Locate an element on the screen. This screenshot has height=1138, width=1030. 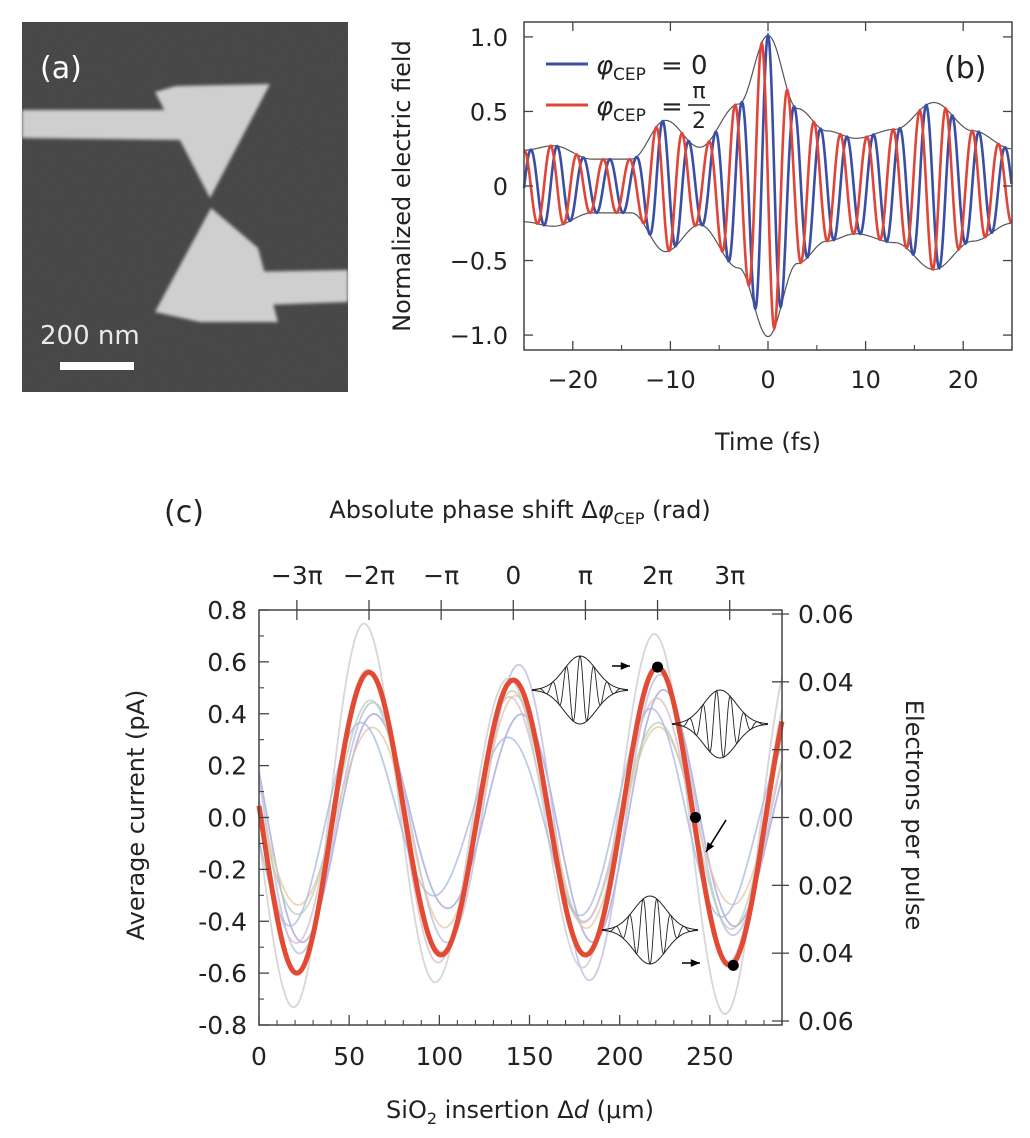
panel-c-x-ticks: 0 50 100 150 200 250 is located at coordinates (517, 1043).